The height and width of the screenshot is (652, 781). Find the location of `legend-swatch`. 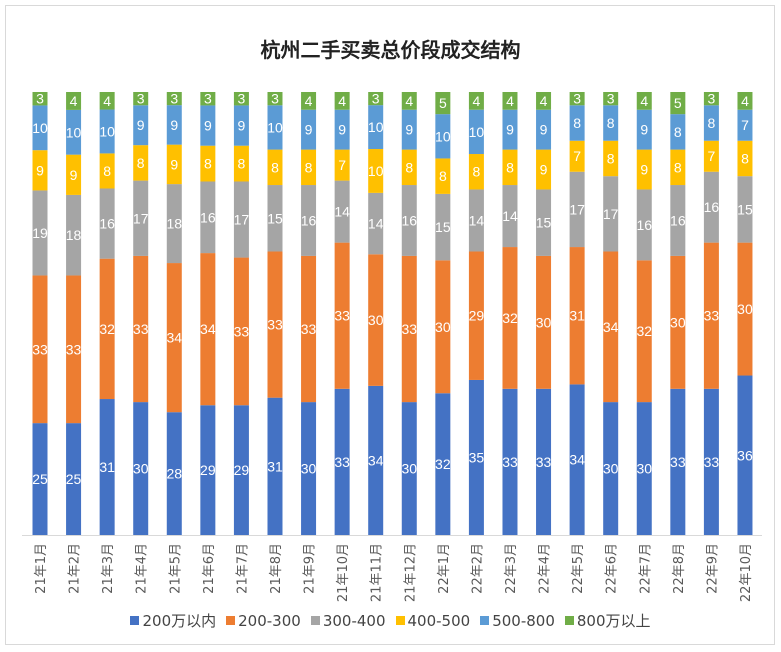

legend-swatch is located at coordinates (485, 620).